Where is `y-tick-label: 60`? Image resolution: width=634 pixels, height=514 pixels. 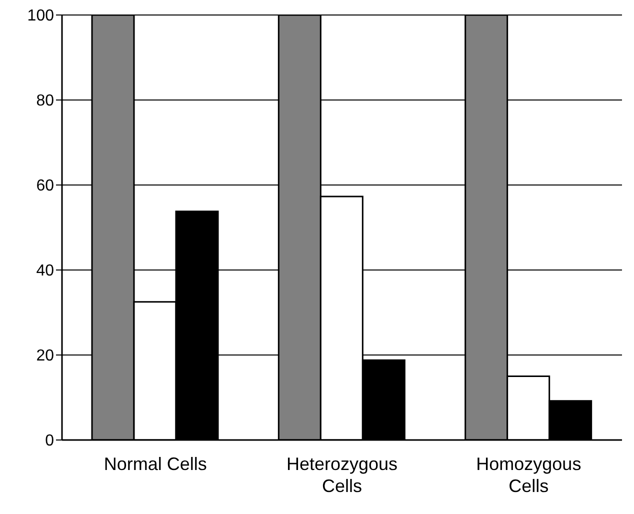 y-tick-label: 60 is located at coordinates (45, 186).